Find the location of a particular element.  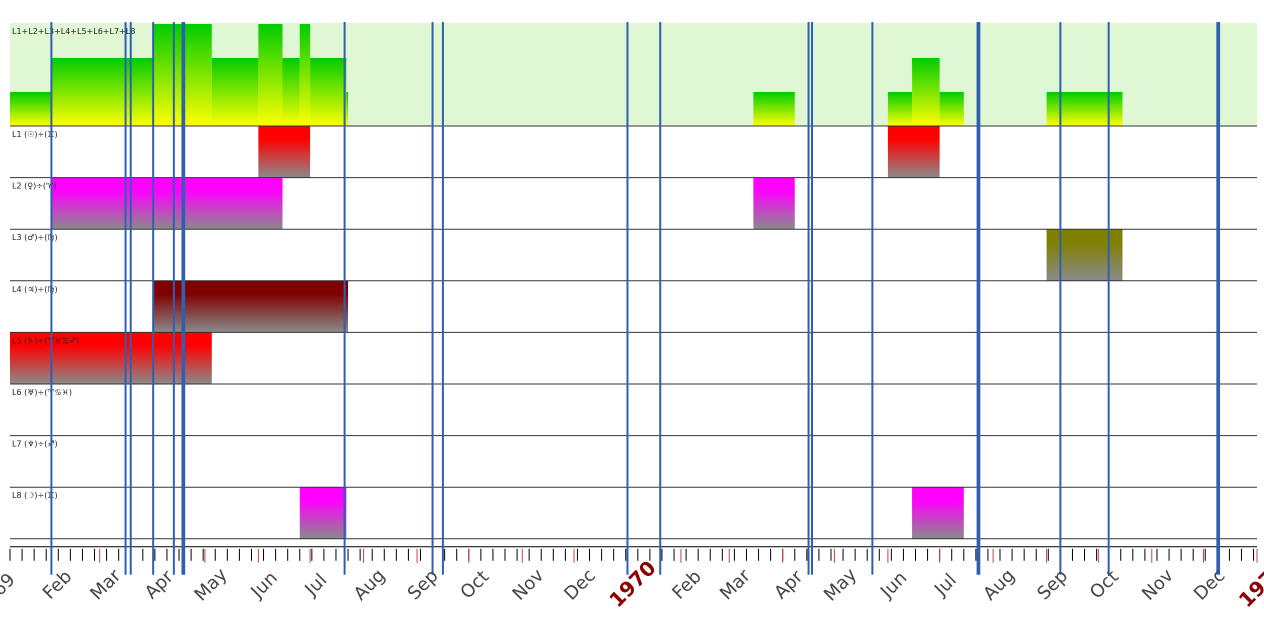

lane-label: L1+L2+L3+L4+L5+L6+L7+L8 is located at coordinates (73, 31).